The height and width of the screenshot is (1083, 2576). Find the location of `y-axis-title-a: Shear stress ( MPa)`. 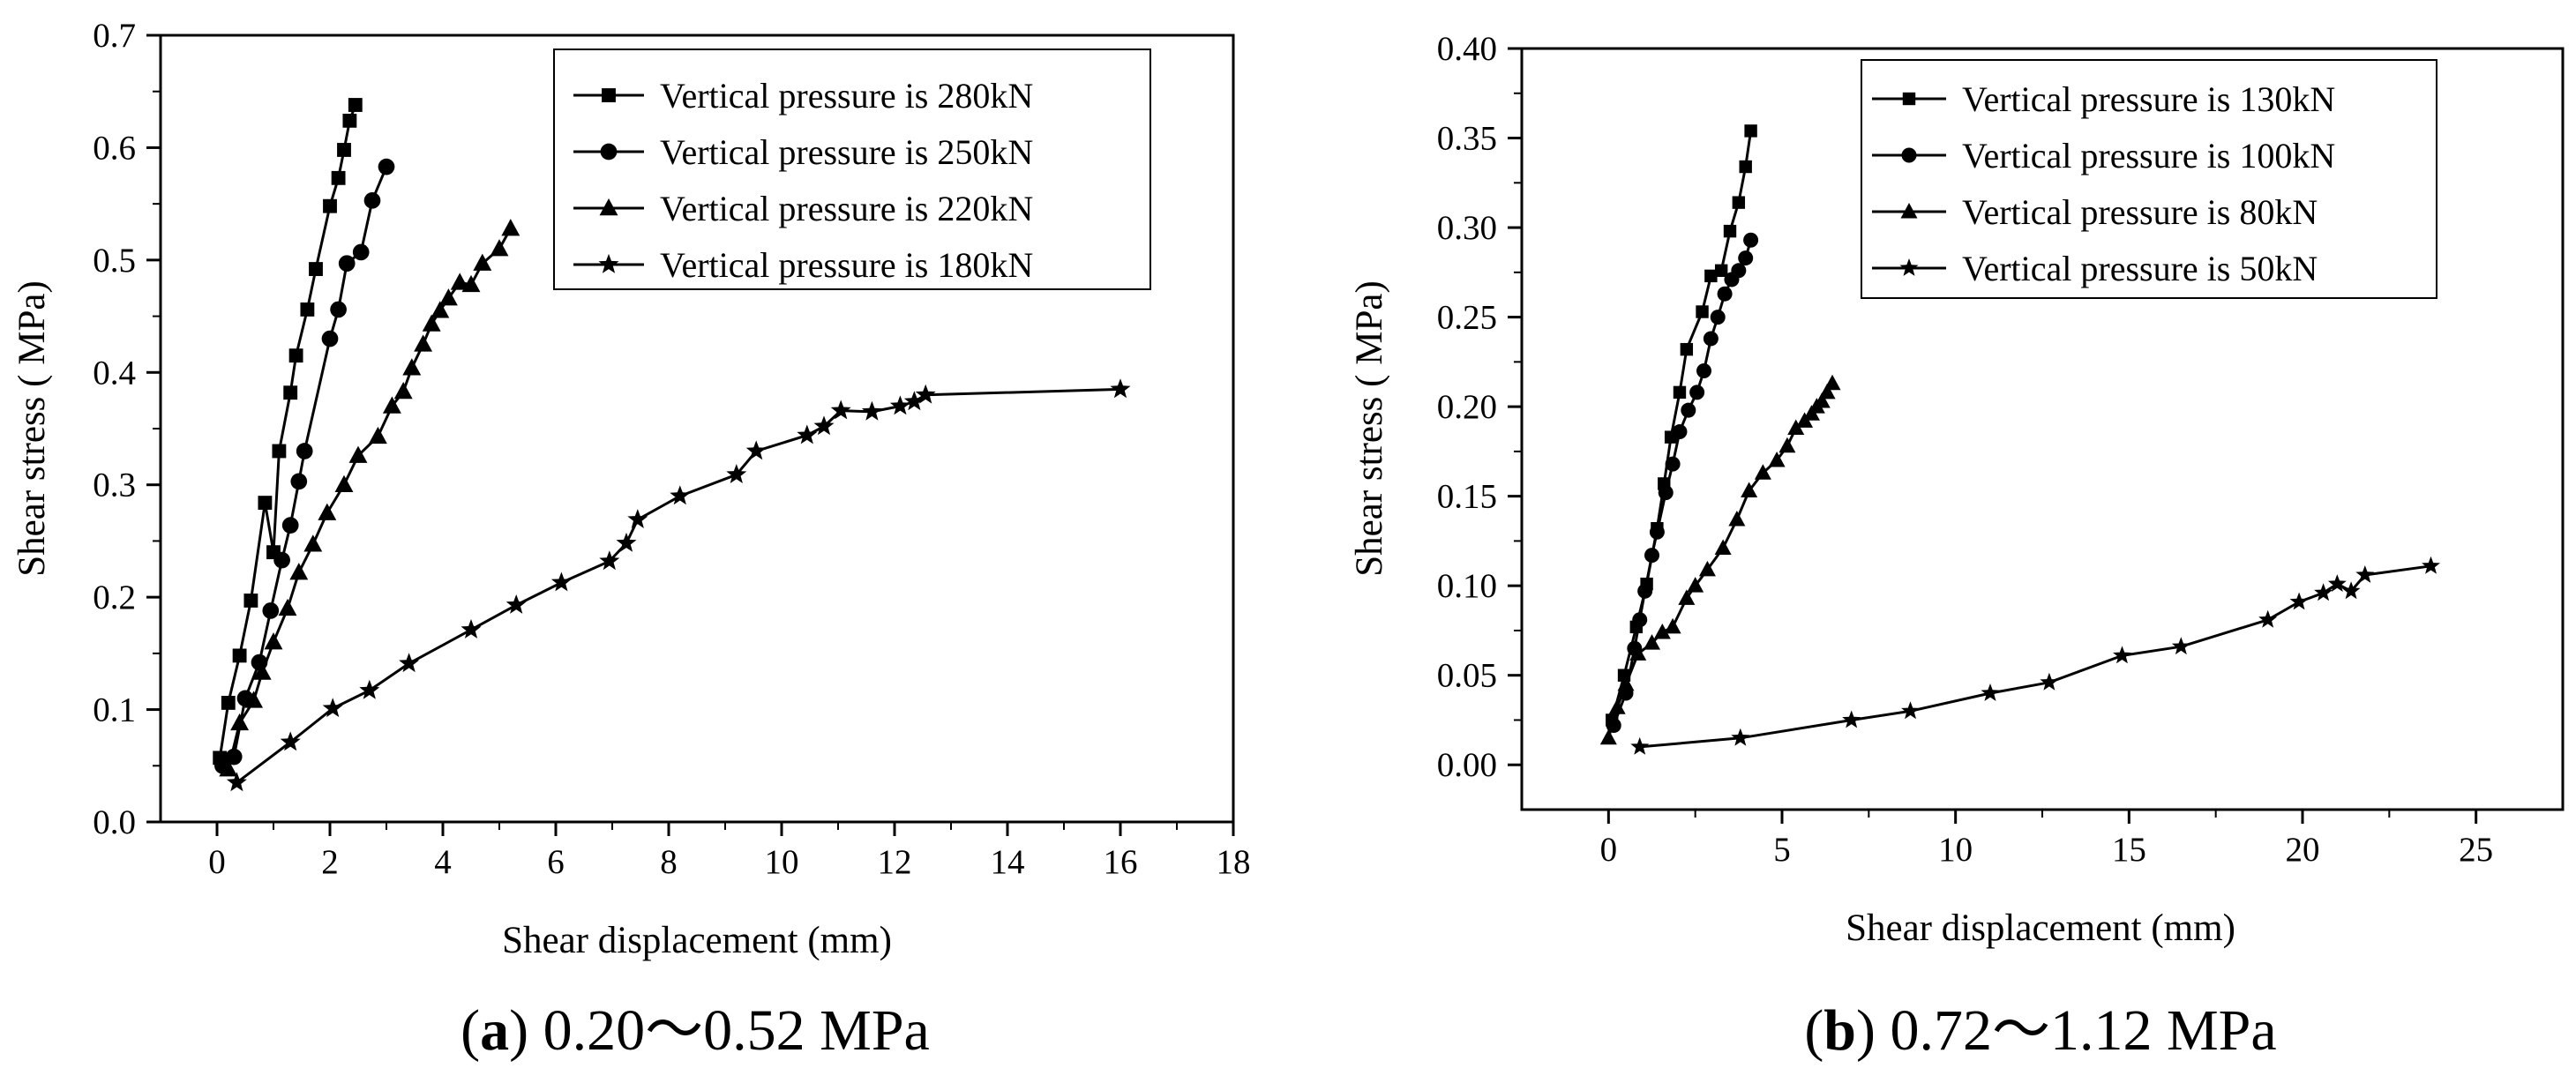

y-axis-title-a: Shear stress ( MPa) is located at coordinates (32, 428).